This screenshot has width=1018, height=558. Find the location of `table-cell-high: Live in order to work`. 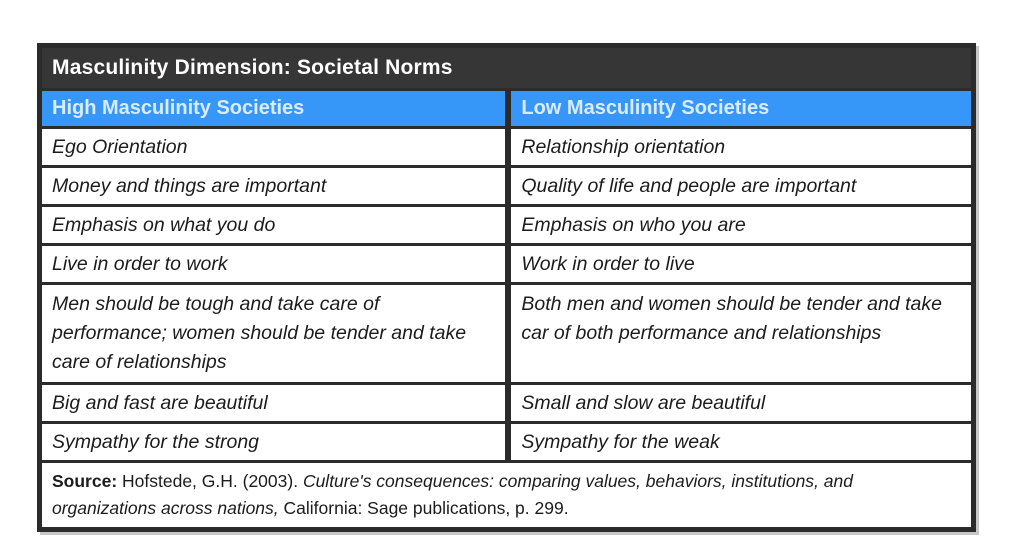

table-cell-high: Live in order to work is located at coordinates (275, 264).